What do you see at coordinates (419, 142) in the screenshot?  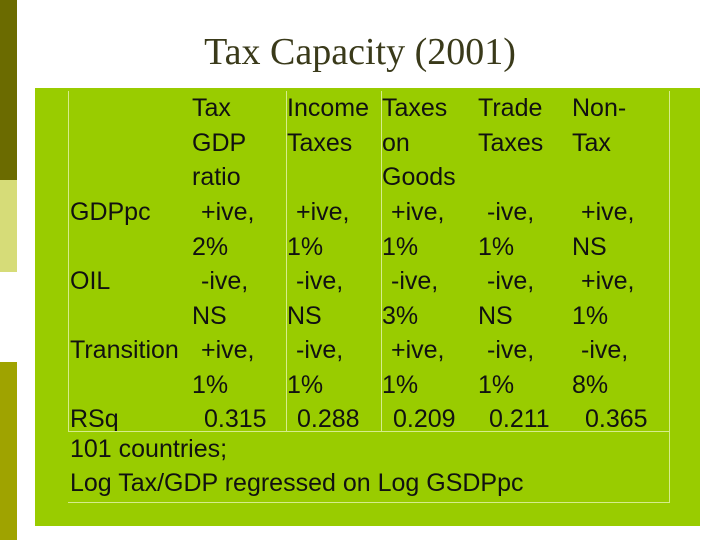 I see `col-header-taxes-on-goods: Taxes on Goods` at bounding box center [419, 142].